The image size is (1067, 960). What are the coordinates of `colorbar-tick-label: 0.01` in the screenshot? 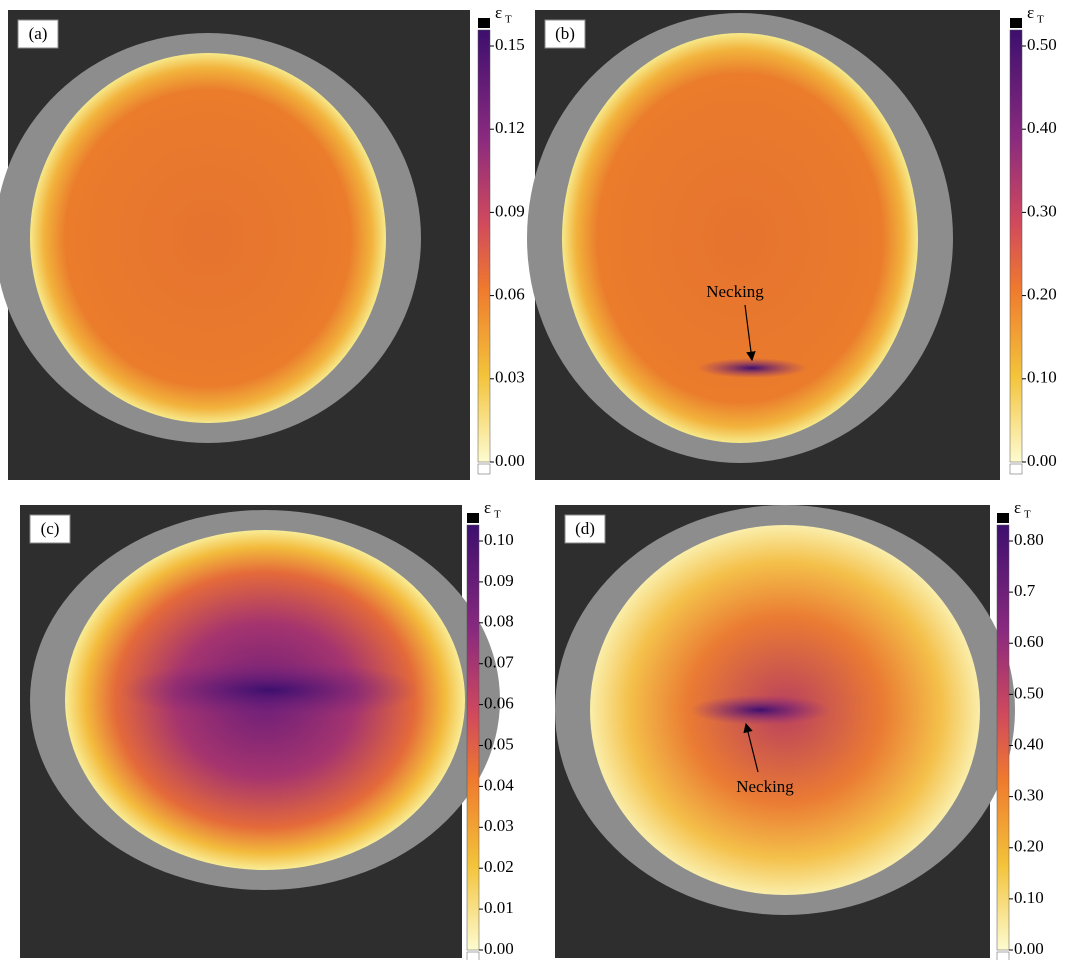 It's located at (499, 907).